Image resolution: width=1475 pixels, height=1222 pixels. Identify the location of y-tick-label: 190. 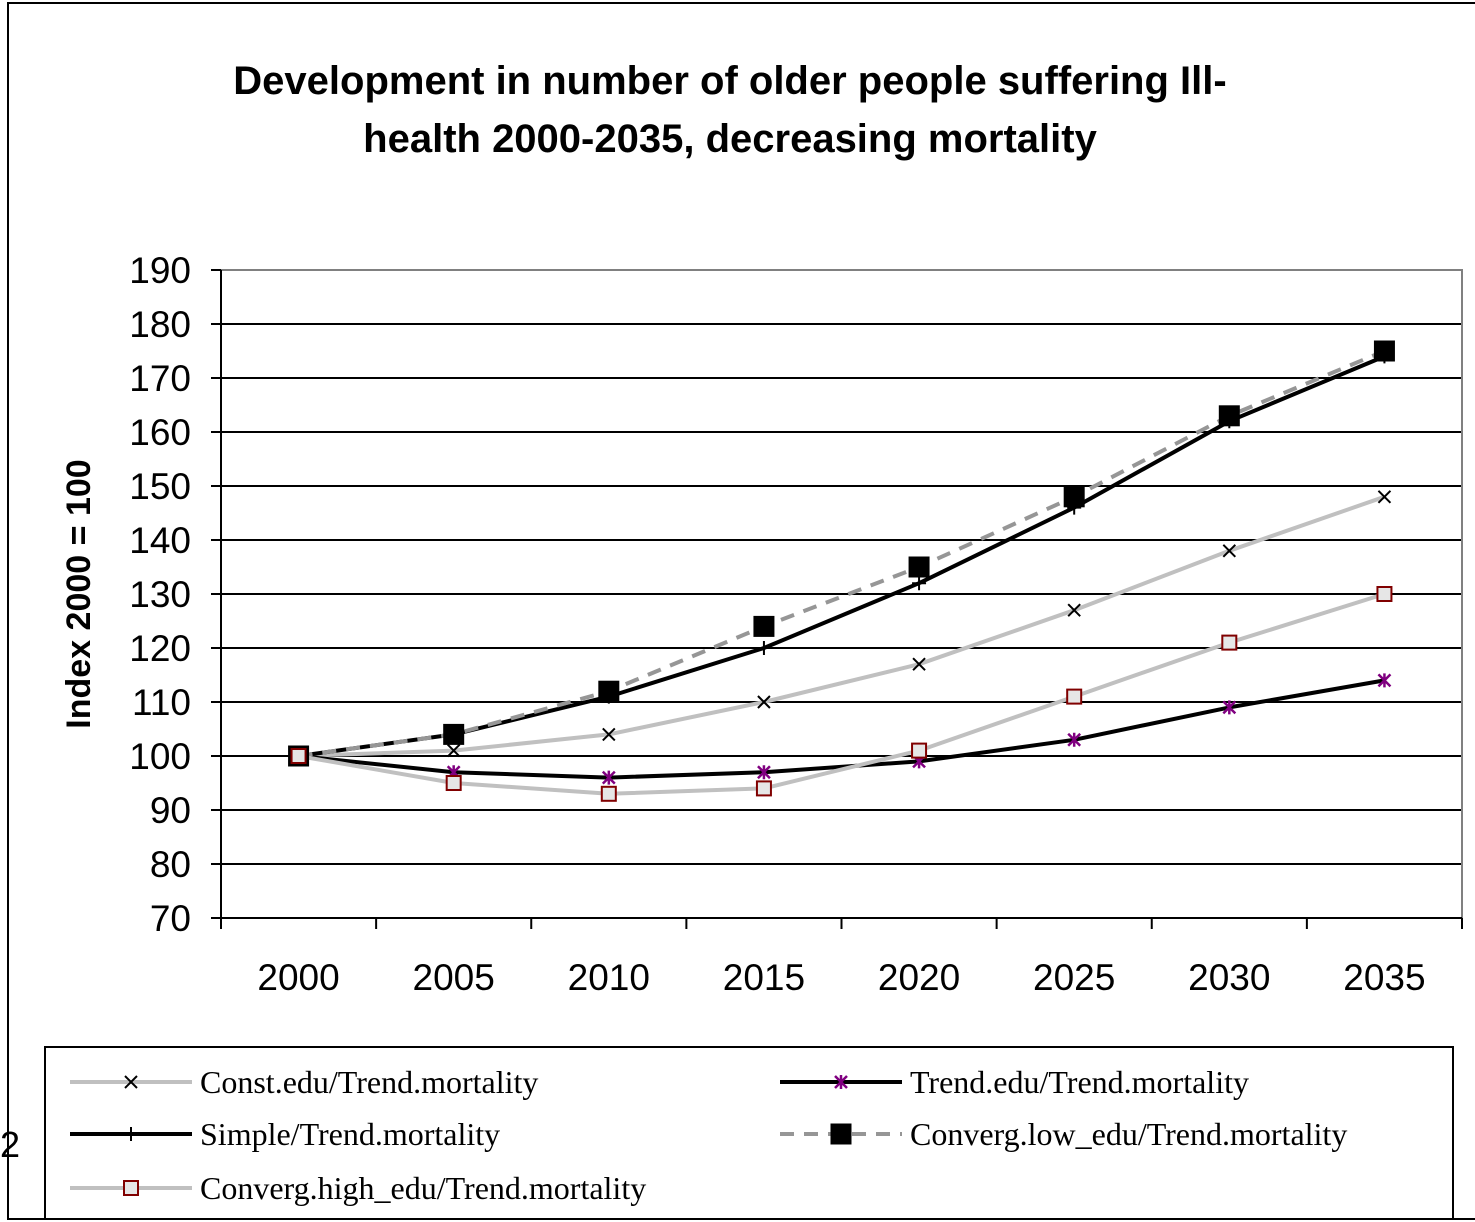
(160, 270).